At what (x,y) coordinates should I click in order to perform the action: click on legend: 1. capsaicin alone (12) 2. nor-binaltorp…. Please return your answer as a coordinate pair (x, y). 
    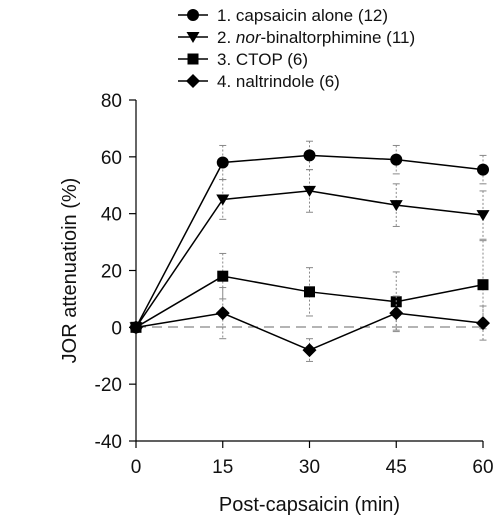
    Looking at the image, I should click on (296, 48).